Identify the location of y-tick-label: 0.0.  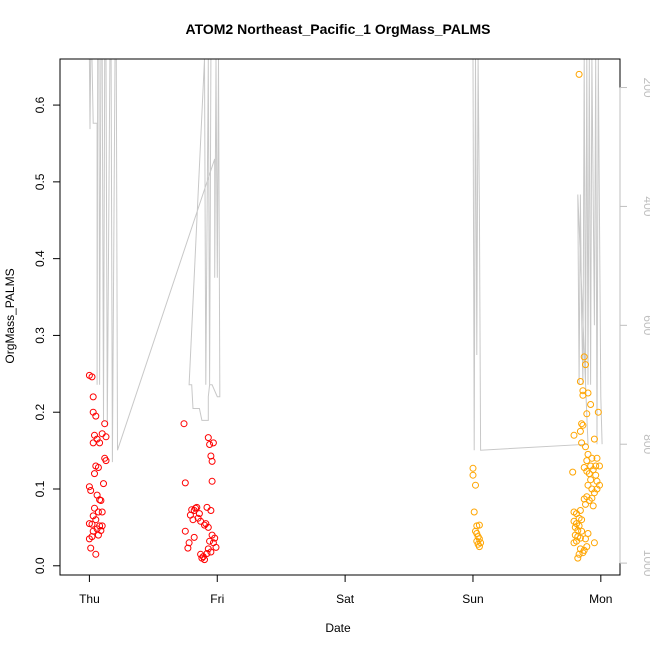
(40, 565).